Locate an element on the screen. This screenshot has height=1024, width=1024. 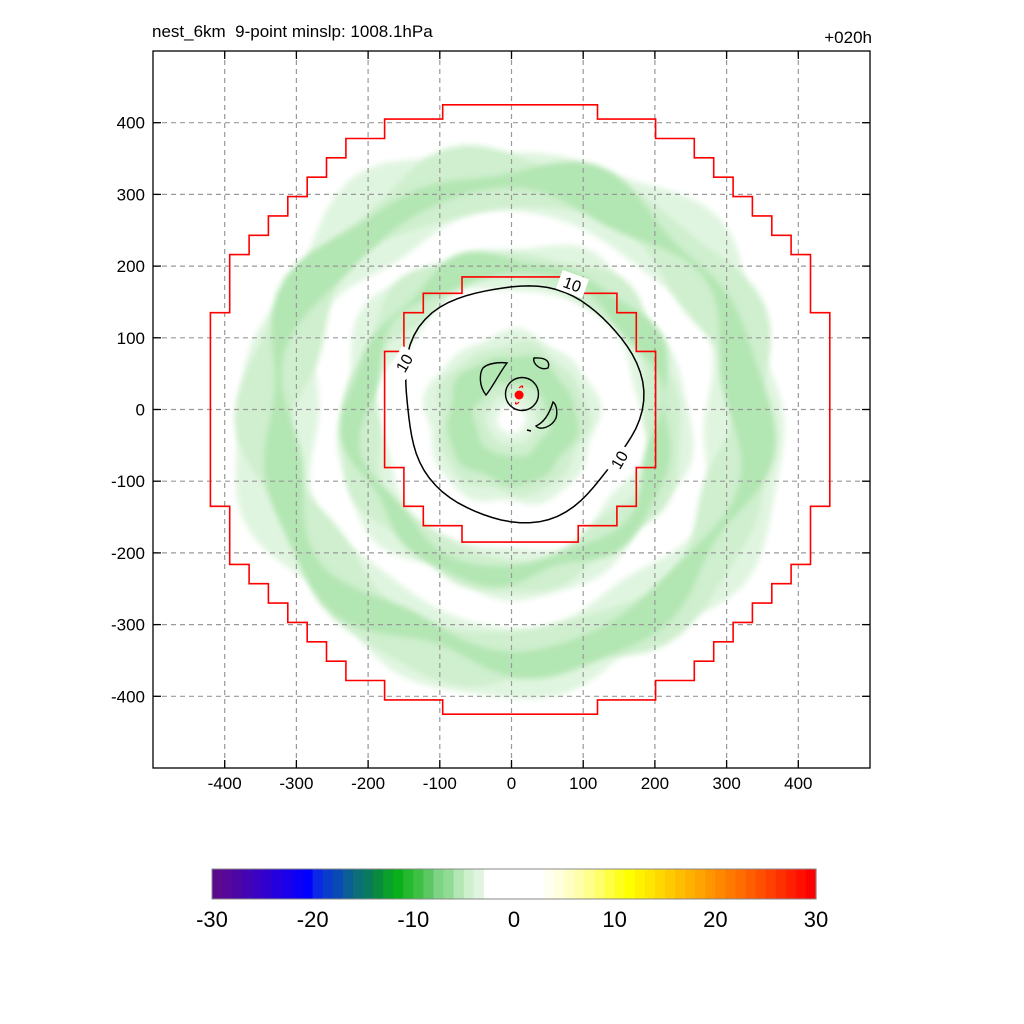
x-tick-label: -300 is located at coordinates (296, 783).